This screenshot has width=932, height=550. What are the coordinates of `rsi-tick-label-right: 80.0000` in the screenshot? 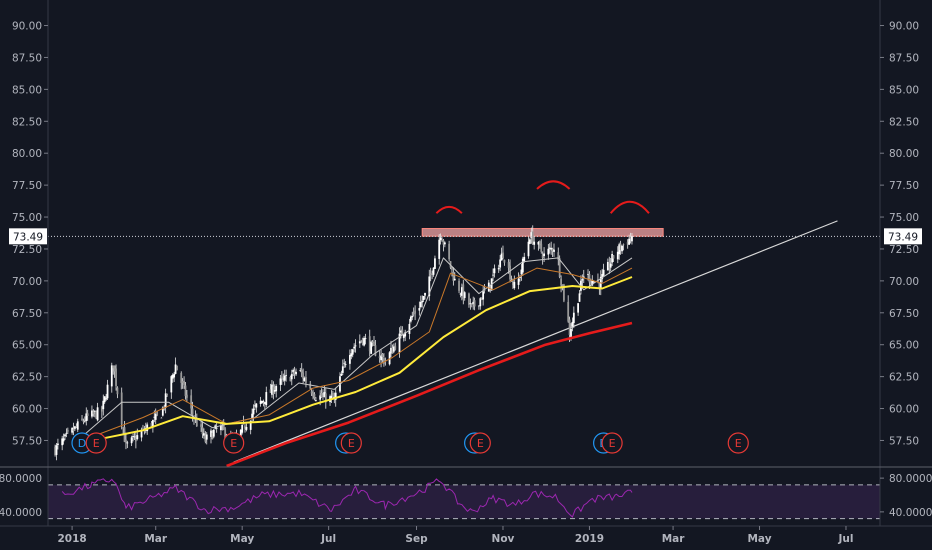 It's located at (910, 479).